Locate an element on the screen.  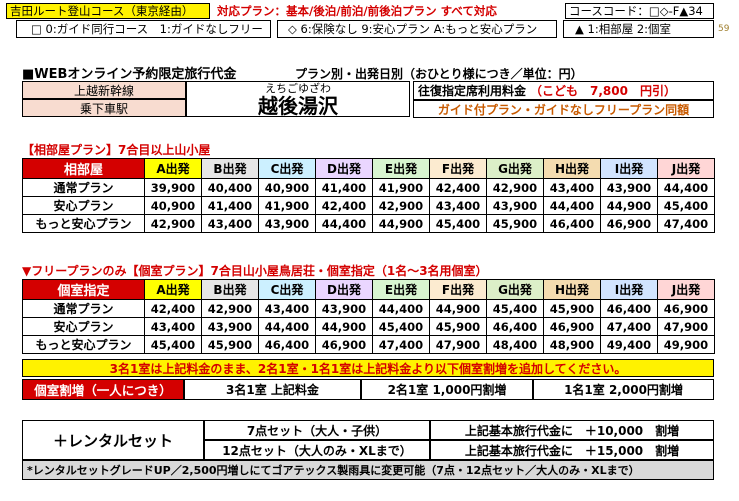
course-code: コースコード：□◇-F▲34 is located at coordinates (639, 11).